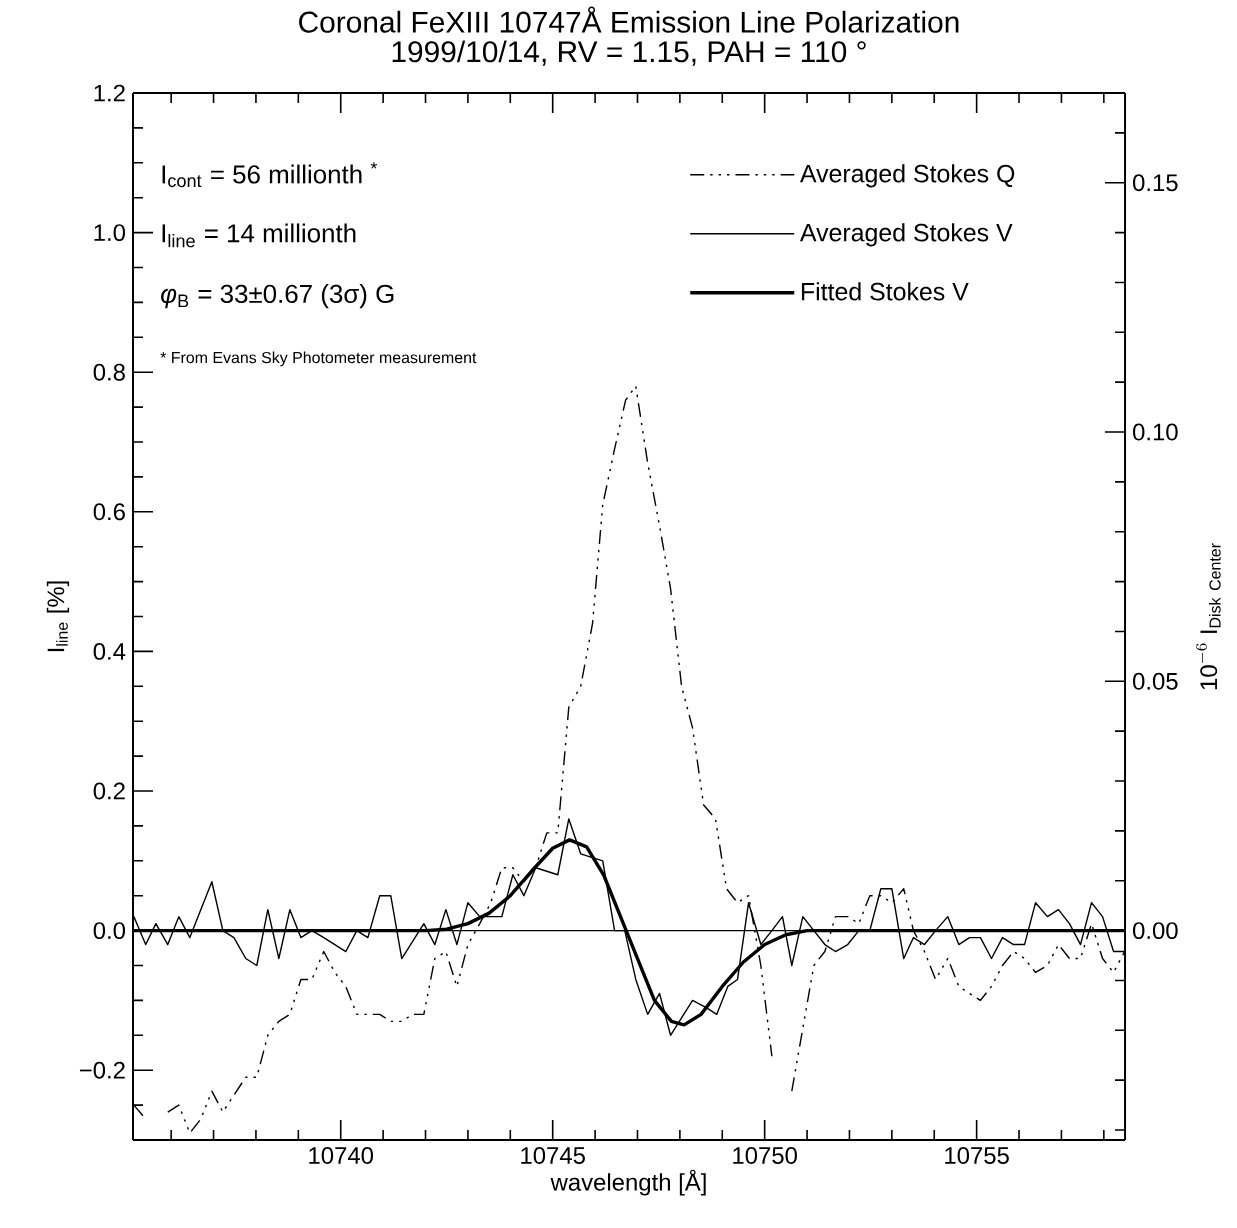 This screenshot has height=1228, width=1237. Describe the element at coordinates (629, 19) in the screenshot. I see `chart-title: Coronal FeXIII 10747Å Emission Line Polarization` at that location.